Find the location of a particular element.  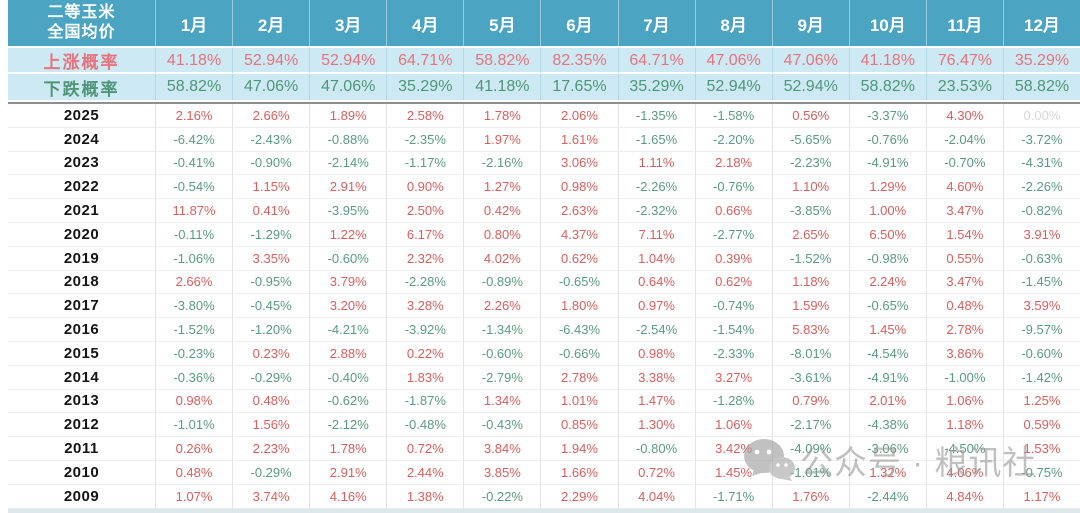

value-2017-m11: 0.48% is located at coordinates (964, 306).